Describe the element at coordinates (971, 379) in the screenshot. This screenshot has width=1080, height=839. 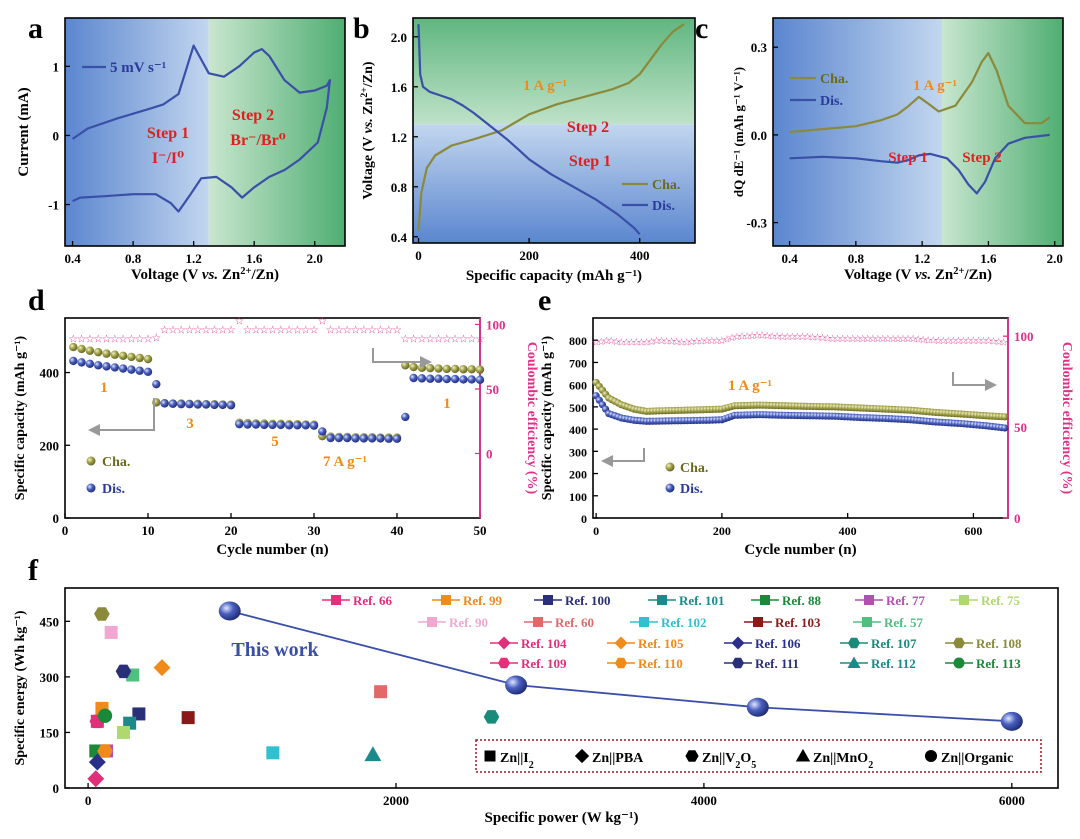
I see `right-arrow` at that location.